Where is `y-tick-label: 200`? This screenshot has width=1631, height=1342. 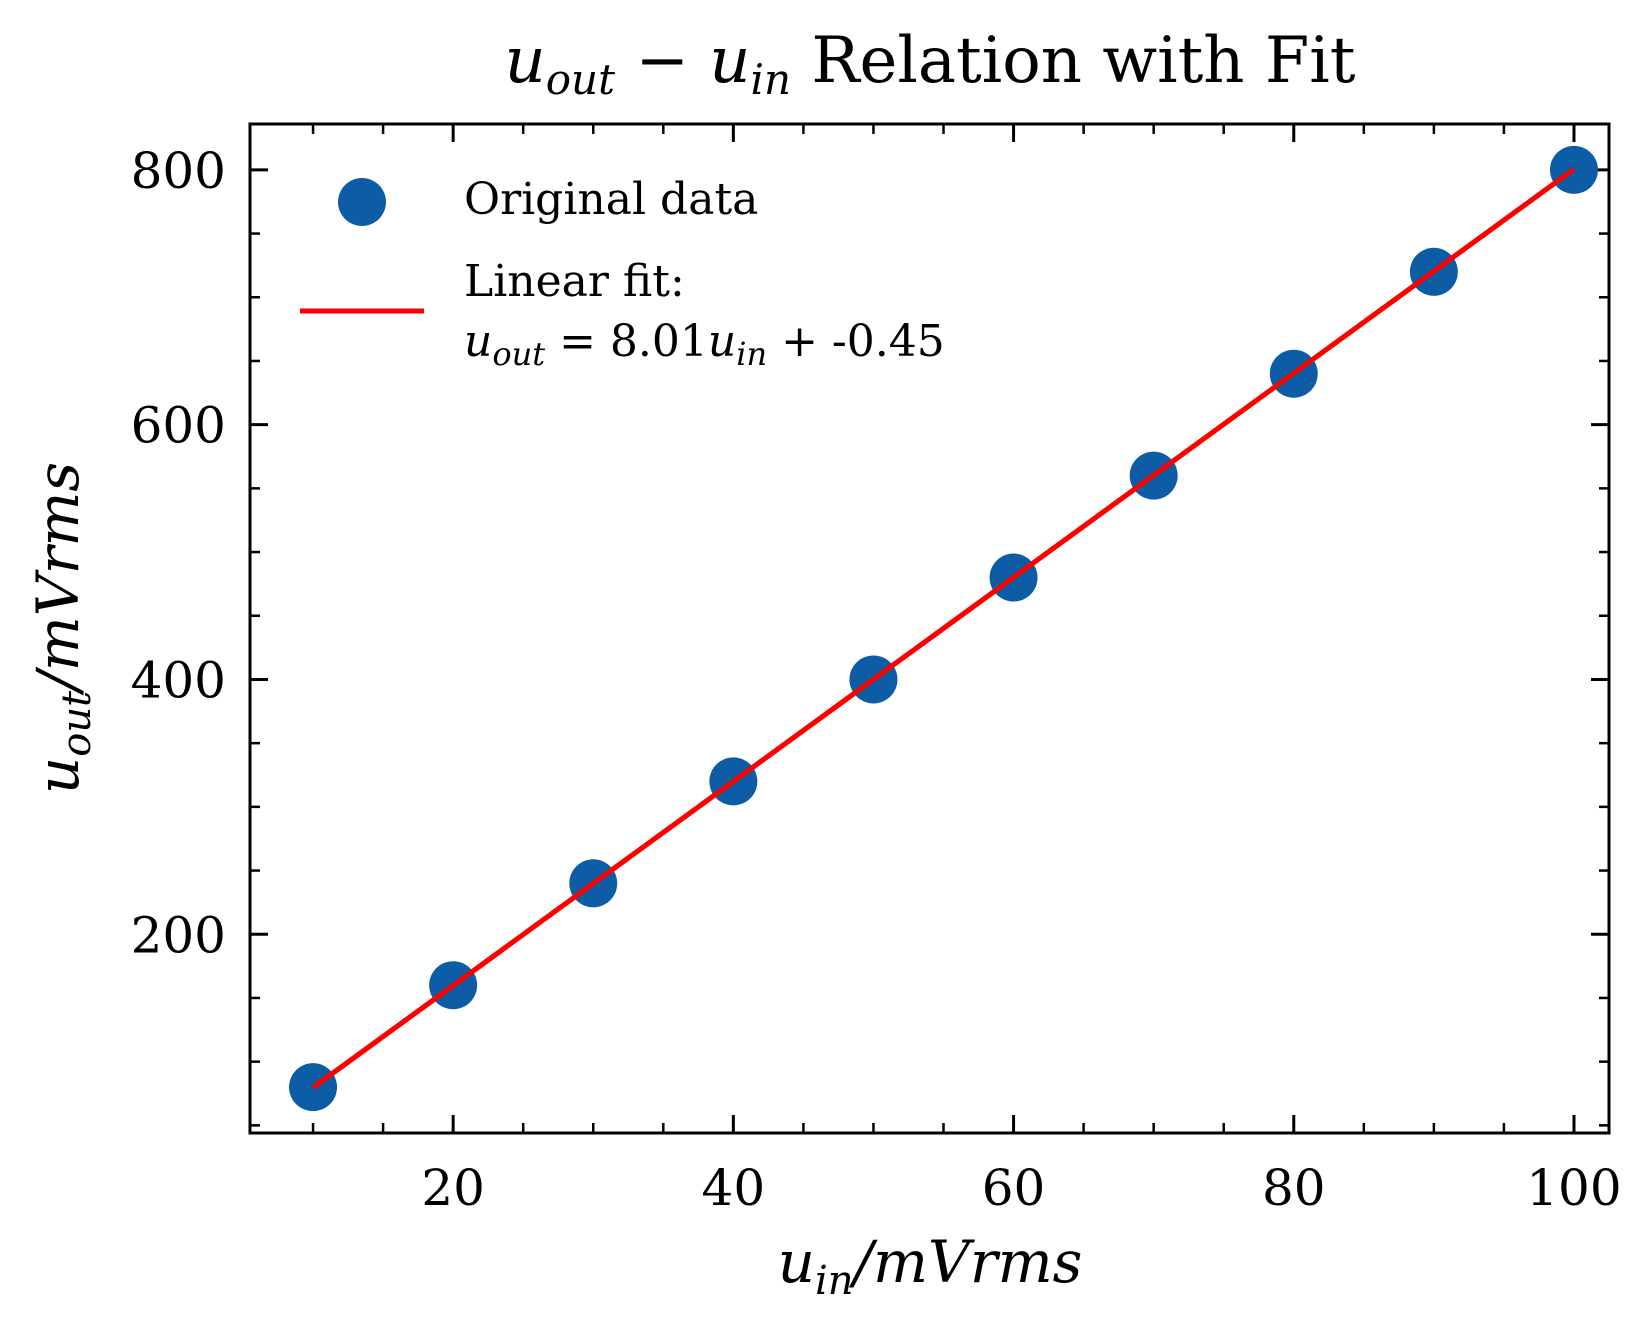
y-tick-label: 200 is located at coordinates (178, 935).